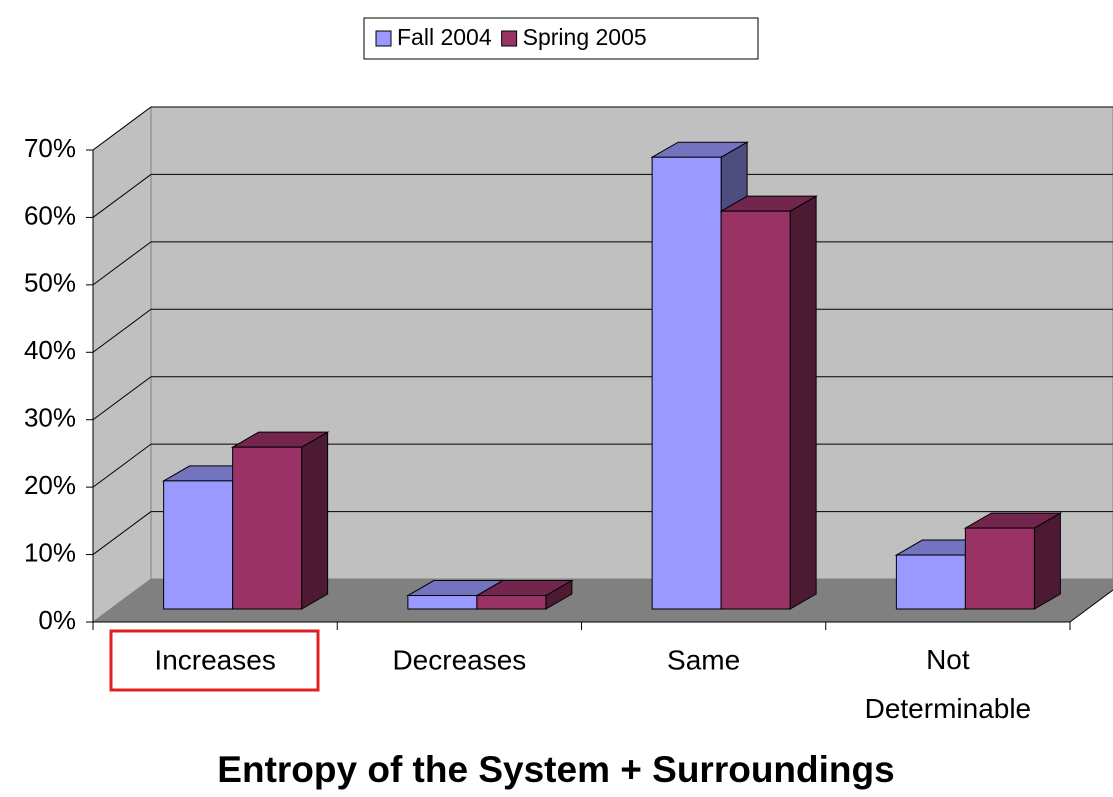 The width and height of the screenshot is (1113, 797). I want to click on y-tick-label: 40%, so click(50, 350).